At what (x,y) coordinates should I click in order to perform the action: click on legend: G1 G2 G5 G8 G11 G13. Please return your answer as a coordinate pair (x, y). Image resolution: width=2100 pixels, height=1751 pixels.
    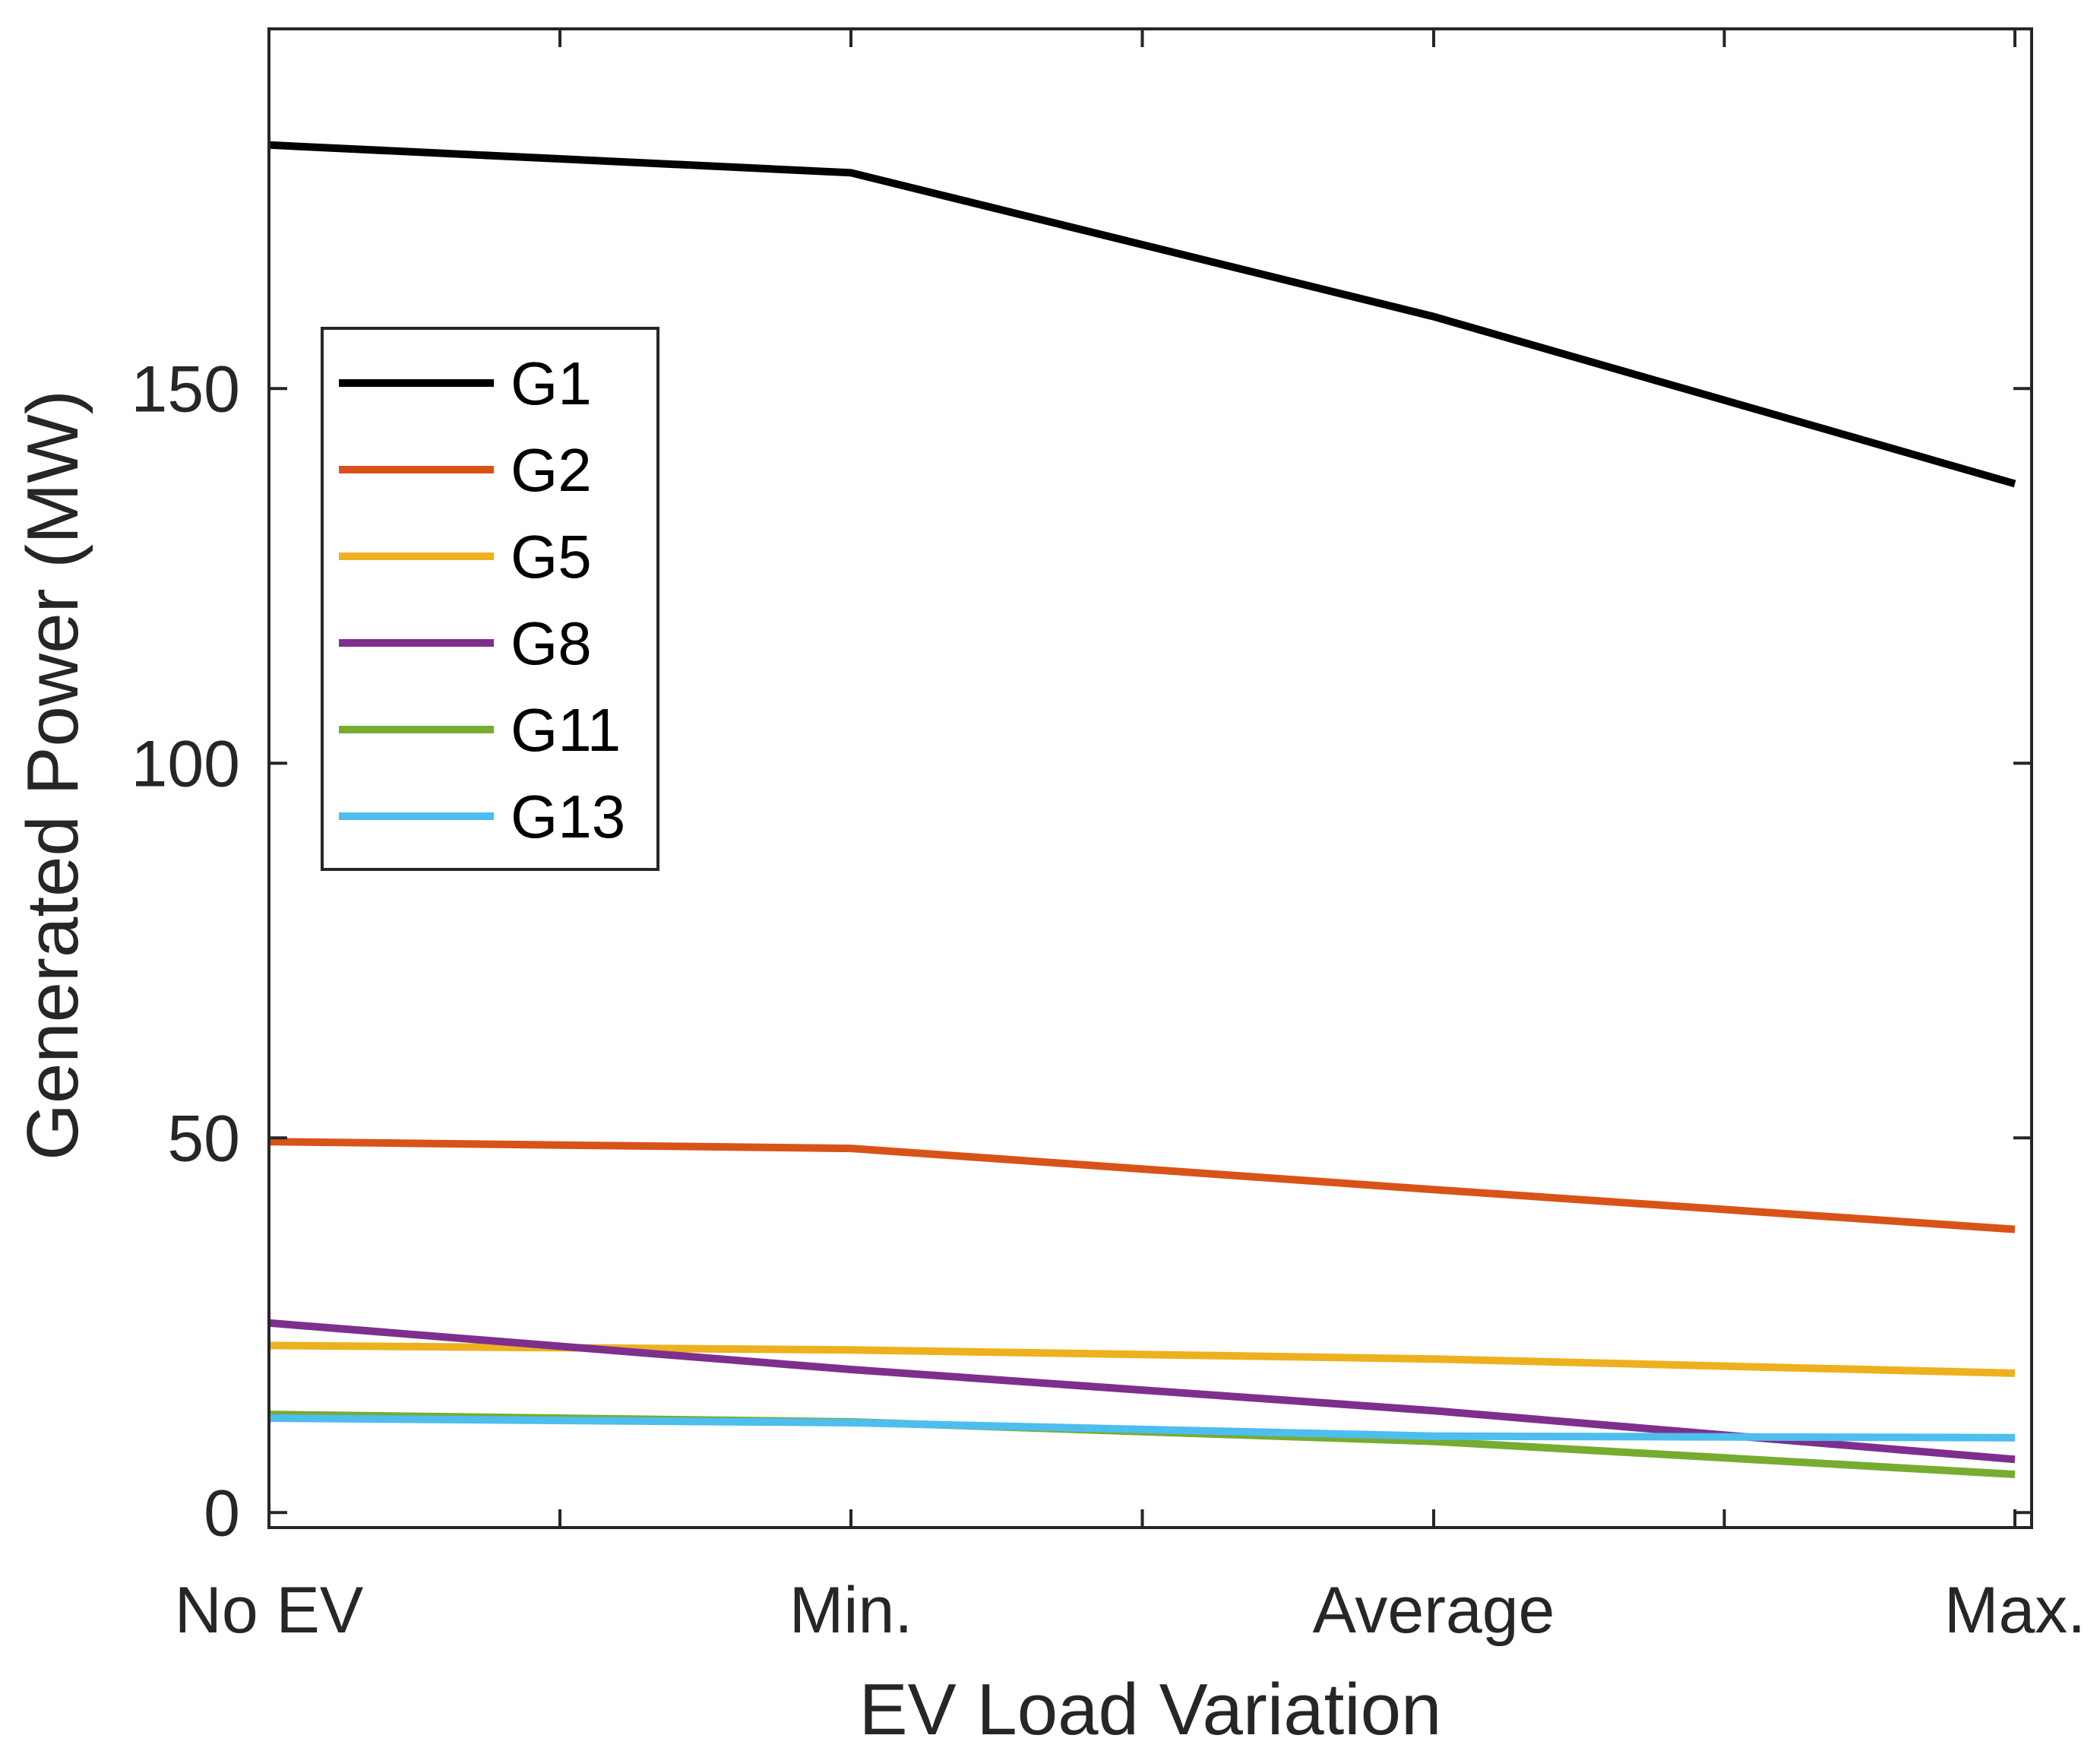
    Looking at the image, I should click on (490, 599).